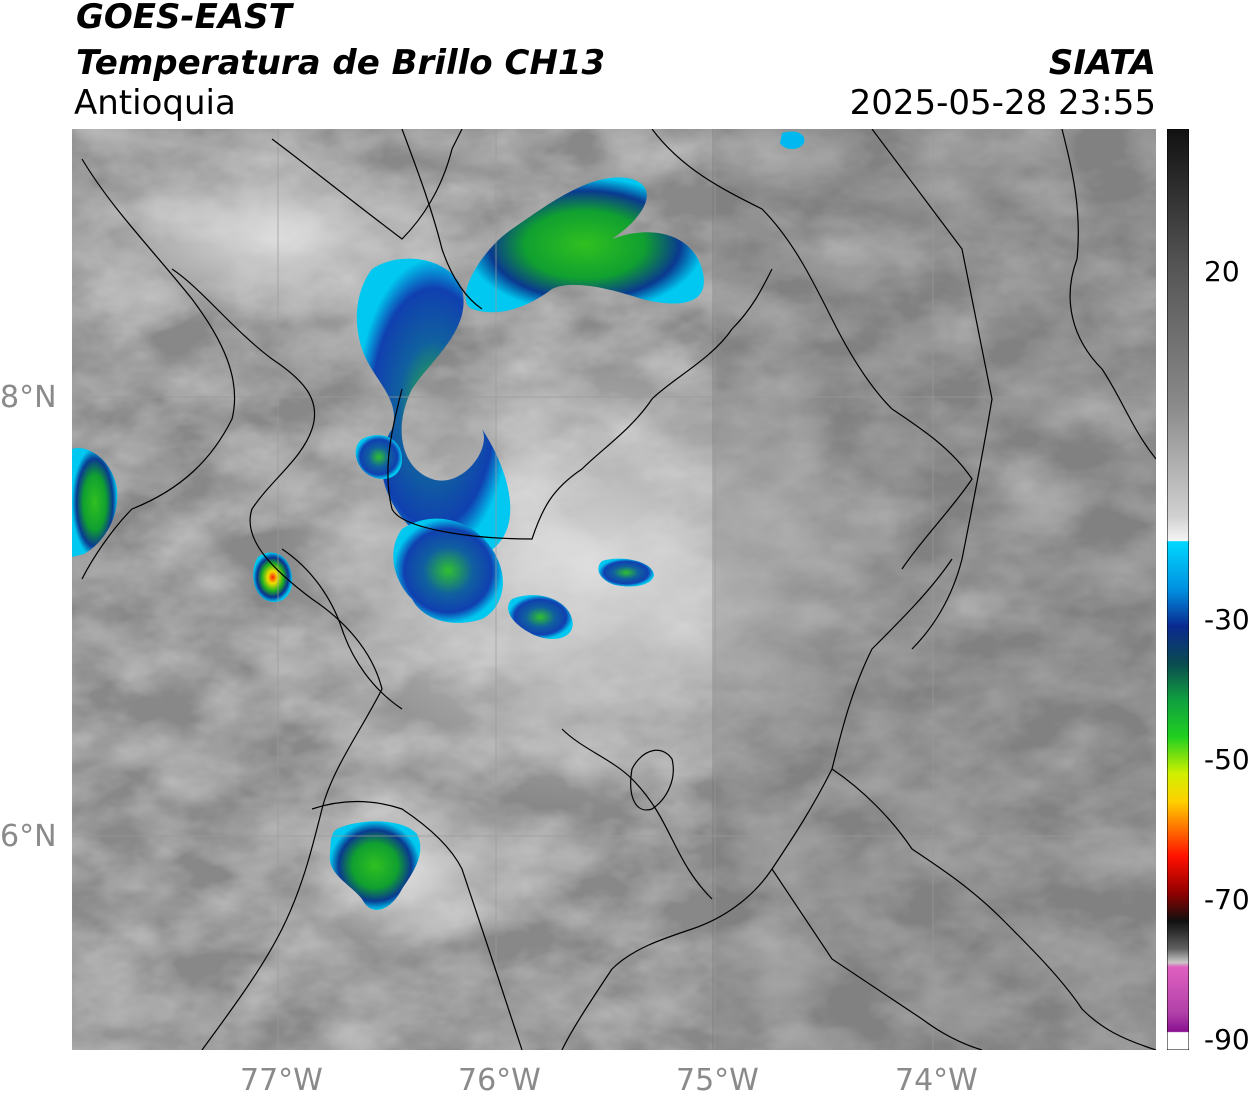  I want to click on colorbar, so click(1178, 589).